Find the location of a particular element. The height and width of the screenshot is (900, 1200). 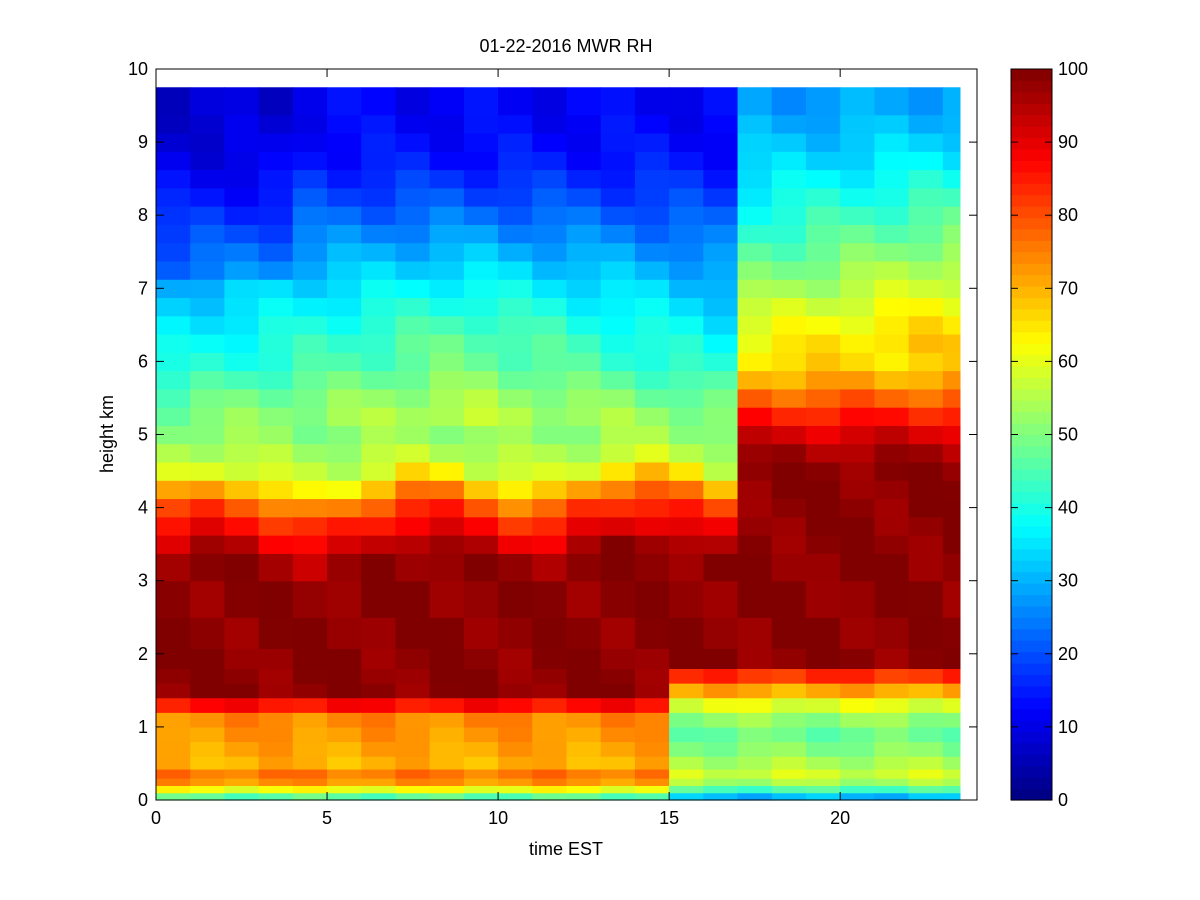

x-tick-label: 20 is located at coordinates (840, 818).